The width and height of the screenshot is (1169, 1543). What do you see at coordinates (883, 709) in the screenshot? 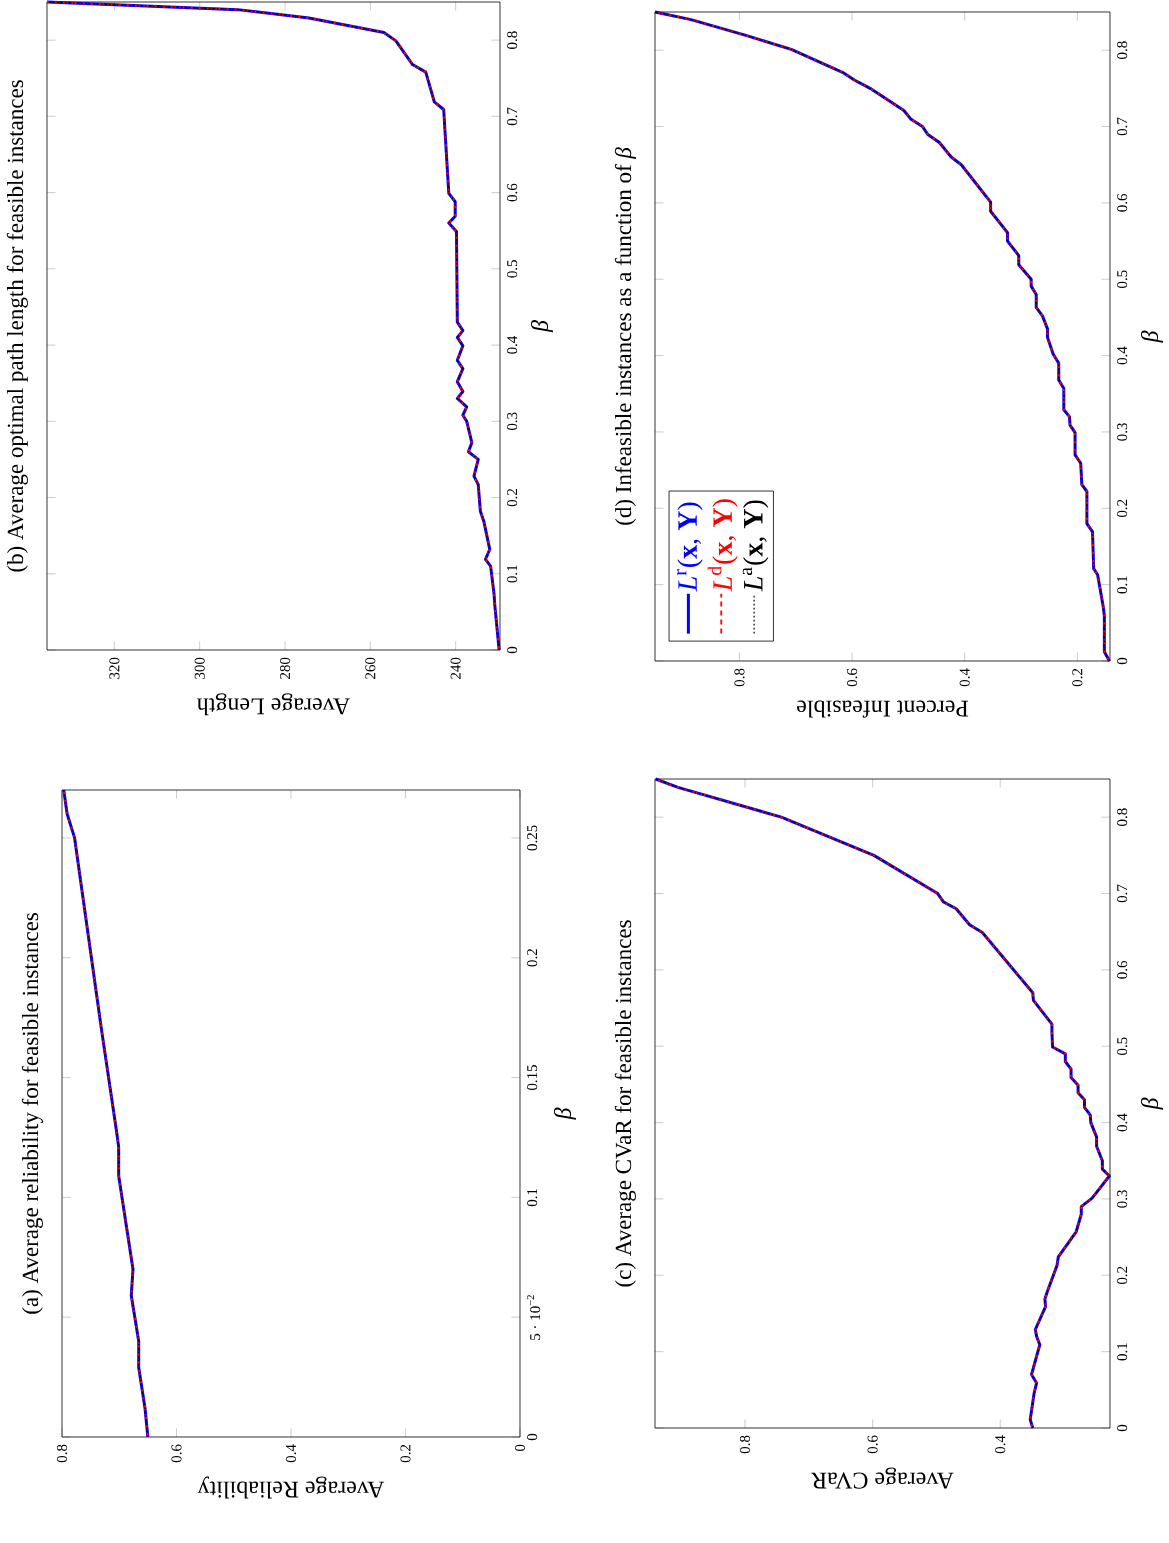
I see `x-axis-title: Percent Infeasible` at bounding box center [883, 709].